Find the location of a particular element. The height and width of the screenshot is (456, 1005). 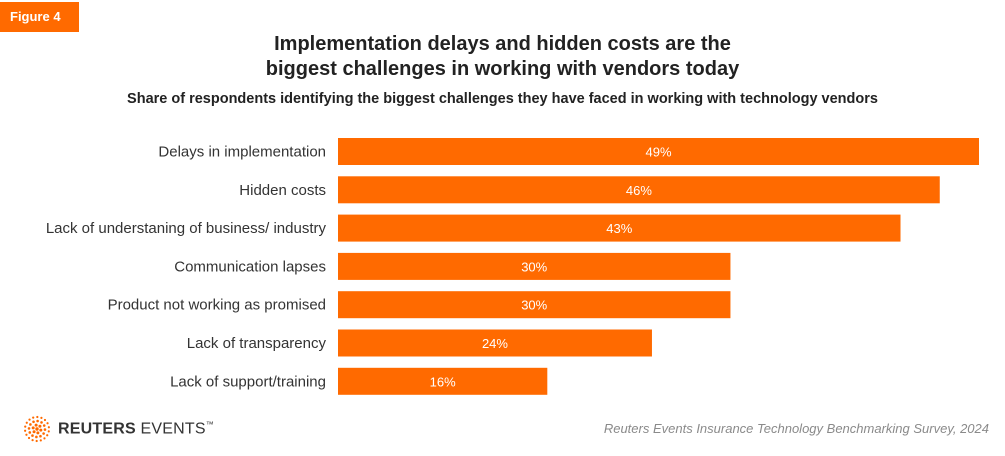

category-label: Hidden costs is located at coordinates (282, 190).